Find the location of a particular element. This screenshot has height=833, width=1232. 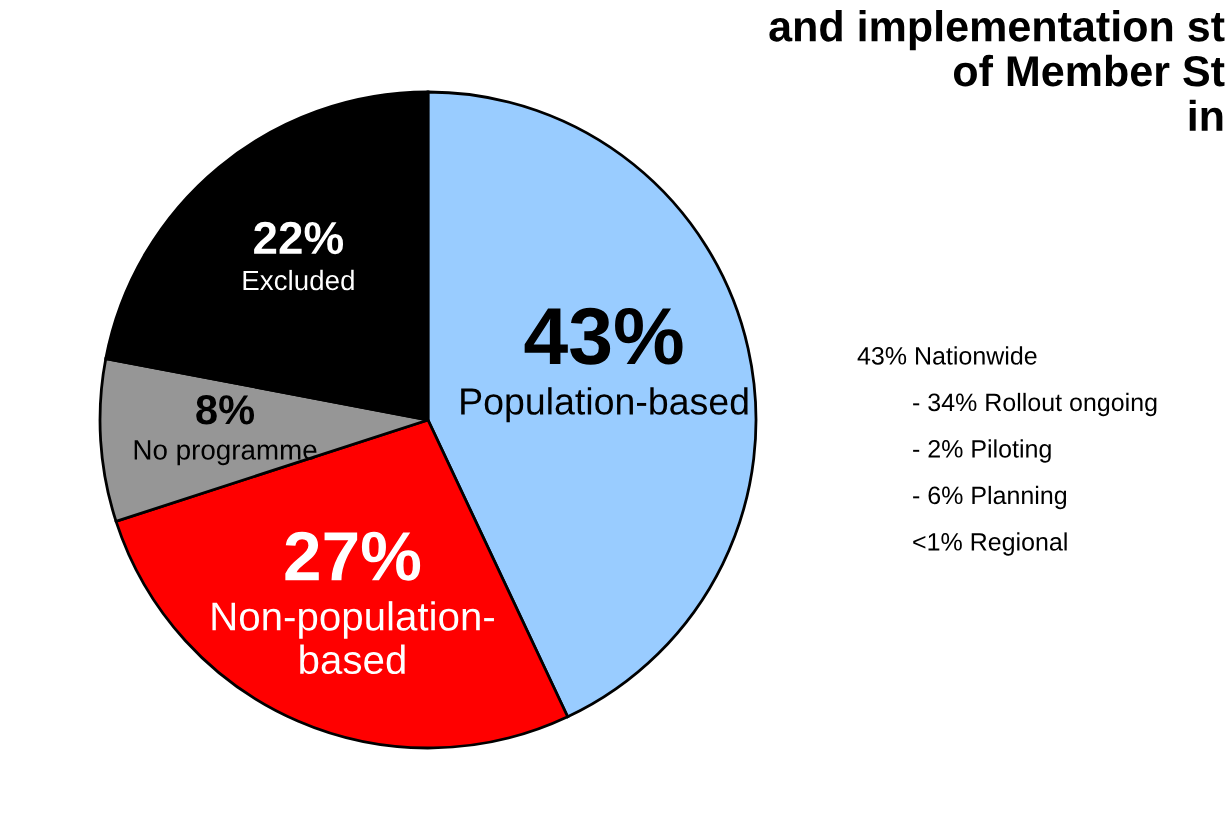

text: 43% Nationwide is located at coordinates (947, 355).